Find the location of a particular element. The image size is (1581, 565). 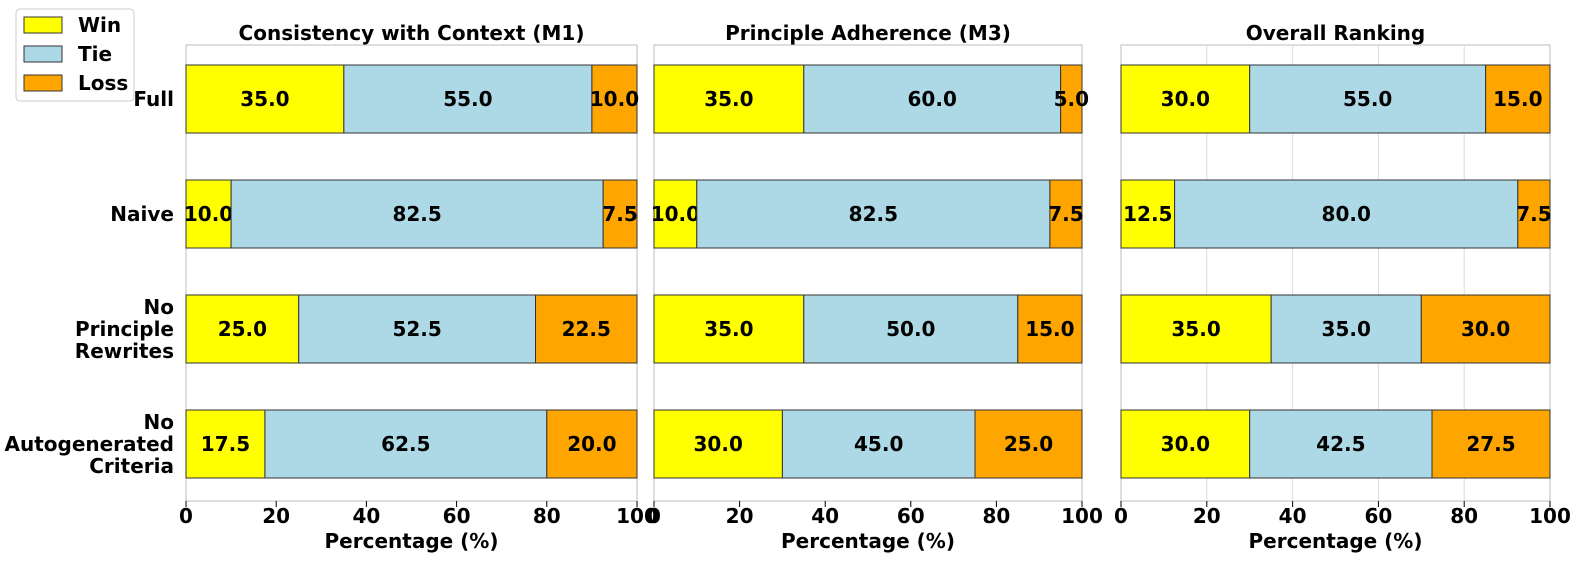

legend-label-tie: Tie is located at coordinates (95, 54).